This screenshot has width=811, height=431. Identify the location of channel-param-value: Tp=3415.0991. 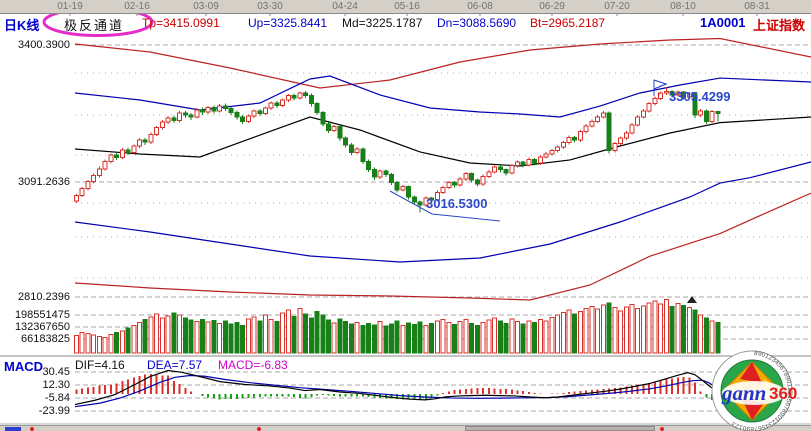
(181, 23).